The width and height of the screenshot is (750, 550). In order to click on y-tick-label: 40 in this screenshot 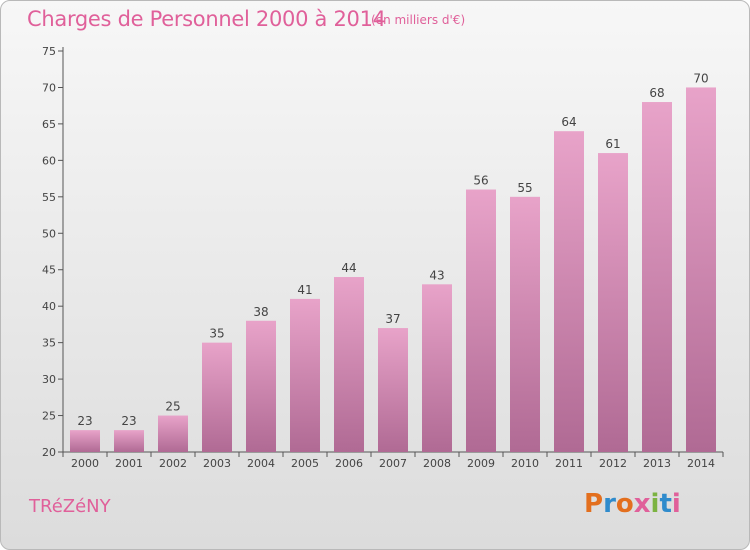, I will do `click(49, 306)`.